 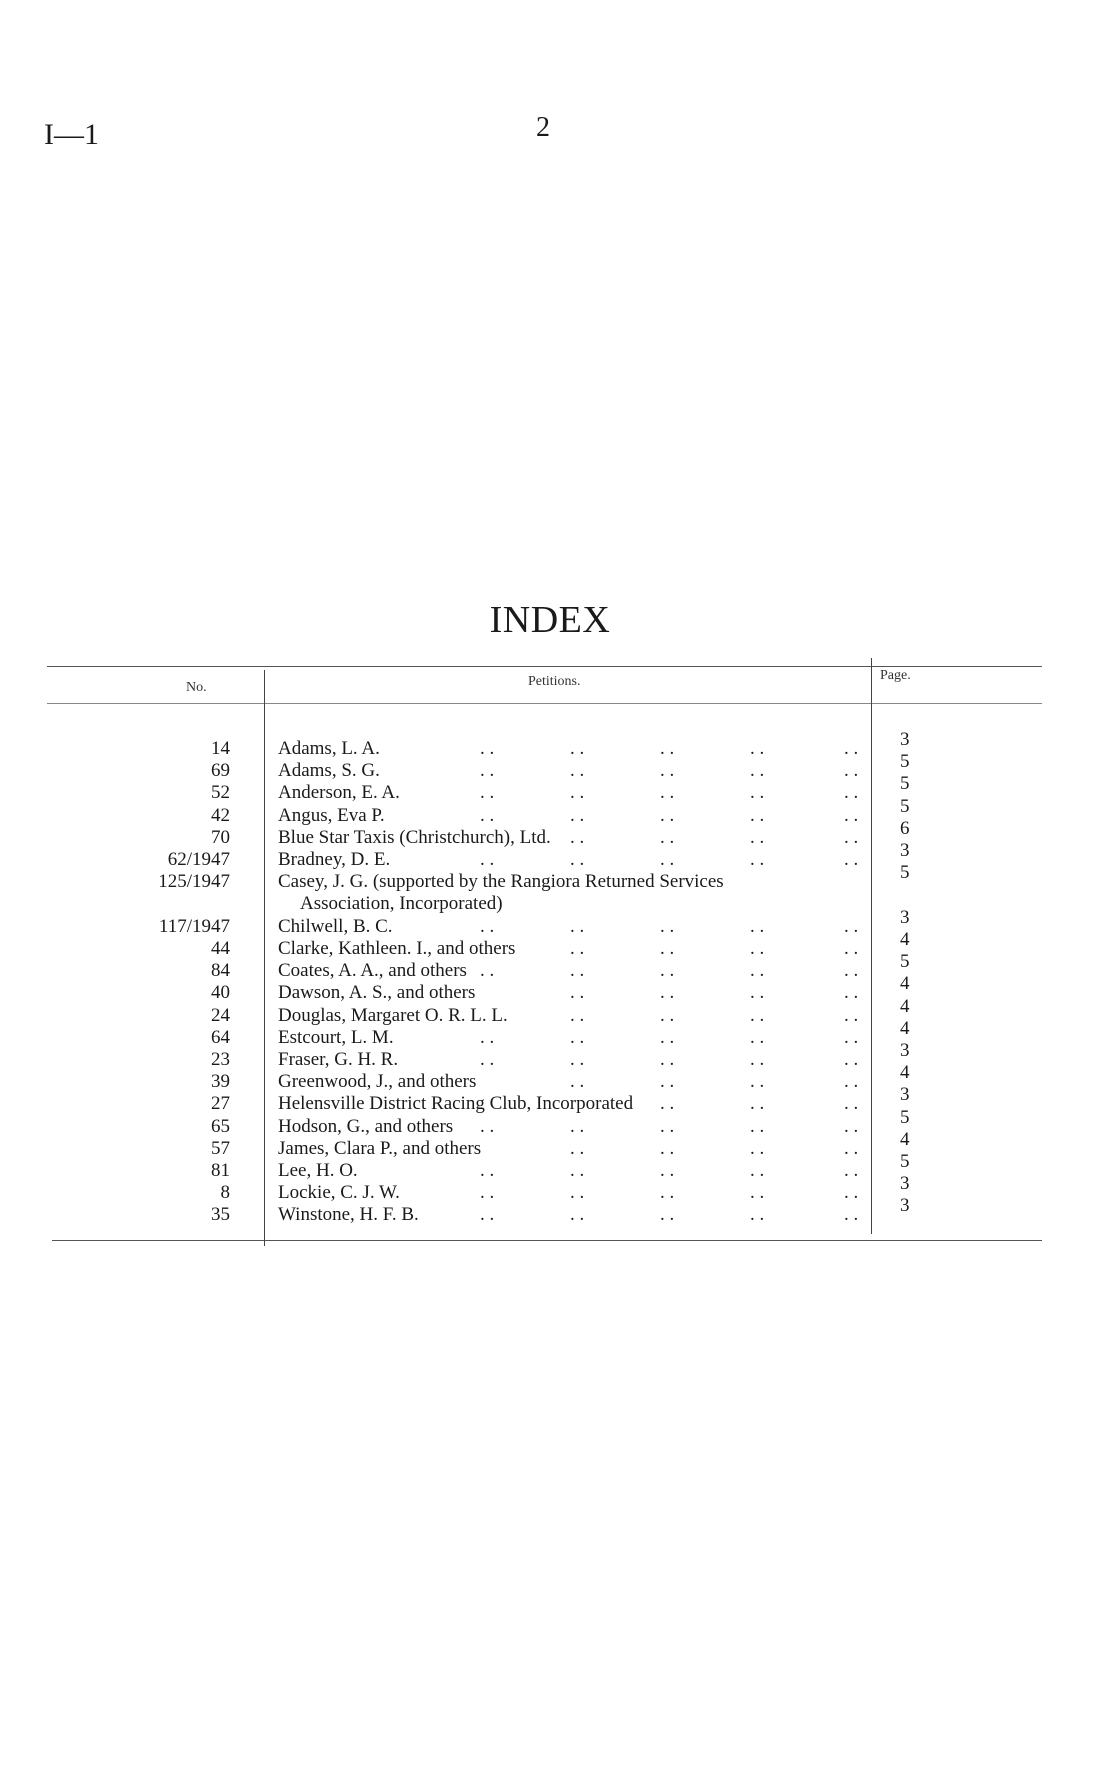 I want to click on petition-number: 44, so click(x=220, y=948).